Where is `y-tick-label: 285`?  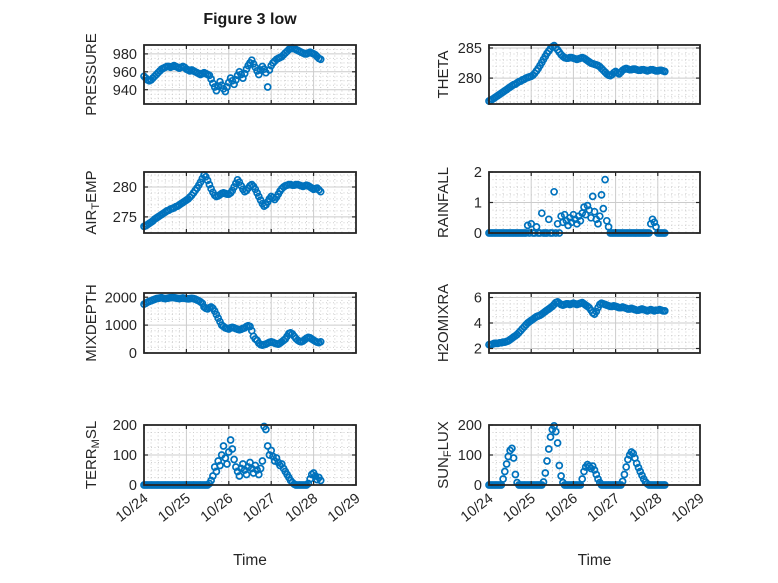 y-tick-label: 285 is located at coordinates (470, 49).